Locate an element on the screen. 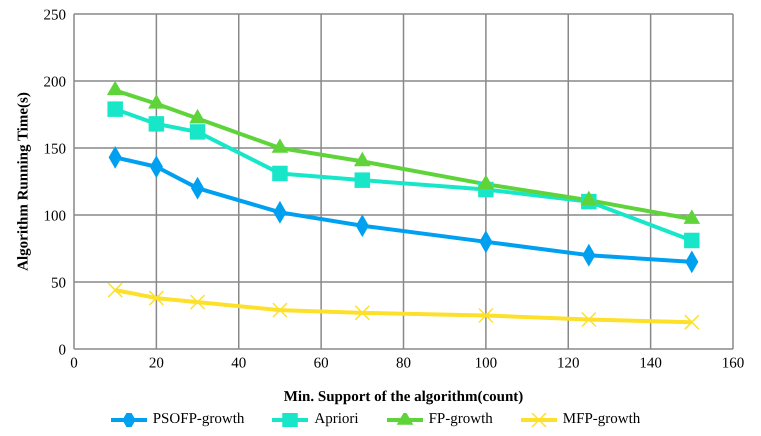  x-tick-label: 40 is located at coordinates (238, 364).